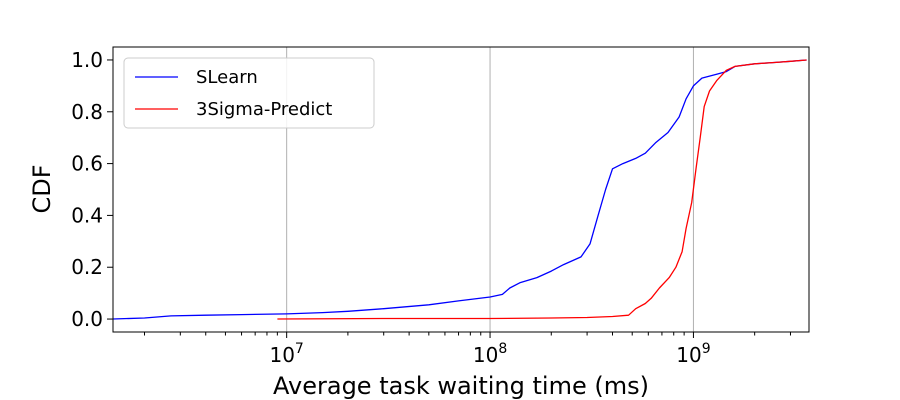 Image resolution: width=900 pixels, height=400 pixels. What do you see at coordinates (286, 354) in the screenshot?
I see `x-tick-label: 10⁷` at bounding box center [286, 354].